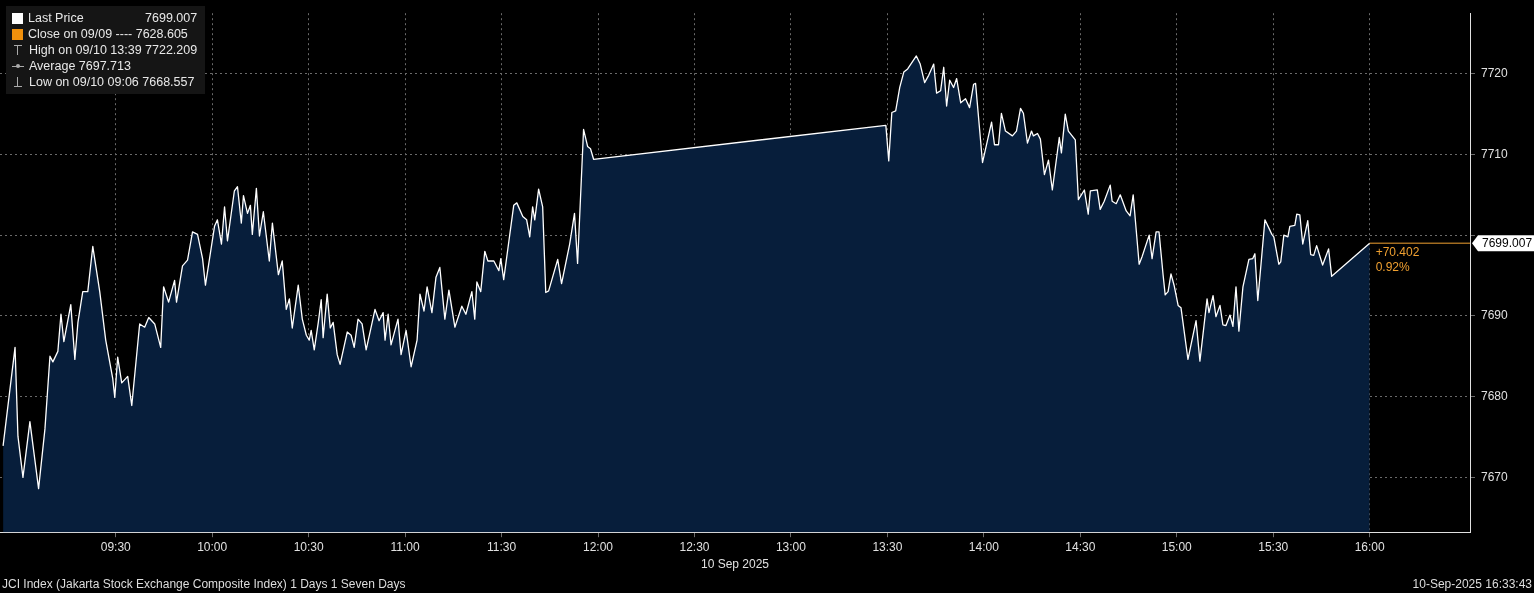 The width and height of the screenshot is (1534, 593). I want to click on y-tick-label: 7690, so click(1495, 315).